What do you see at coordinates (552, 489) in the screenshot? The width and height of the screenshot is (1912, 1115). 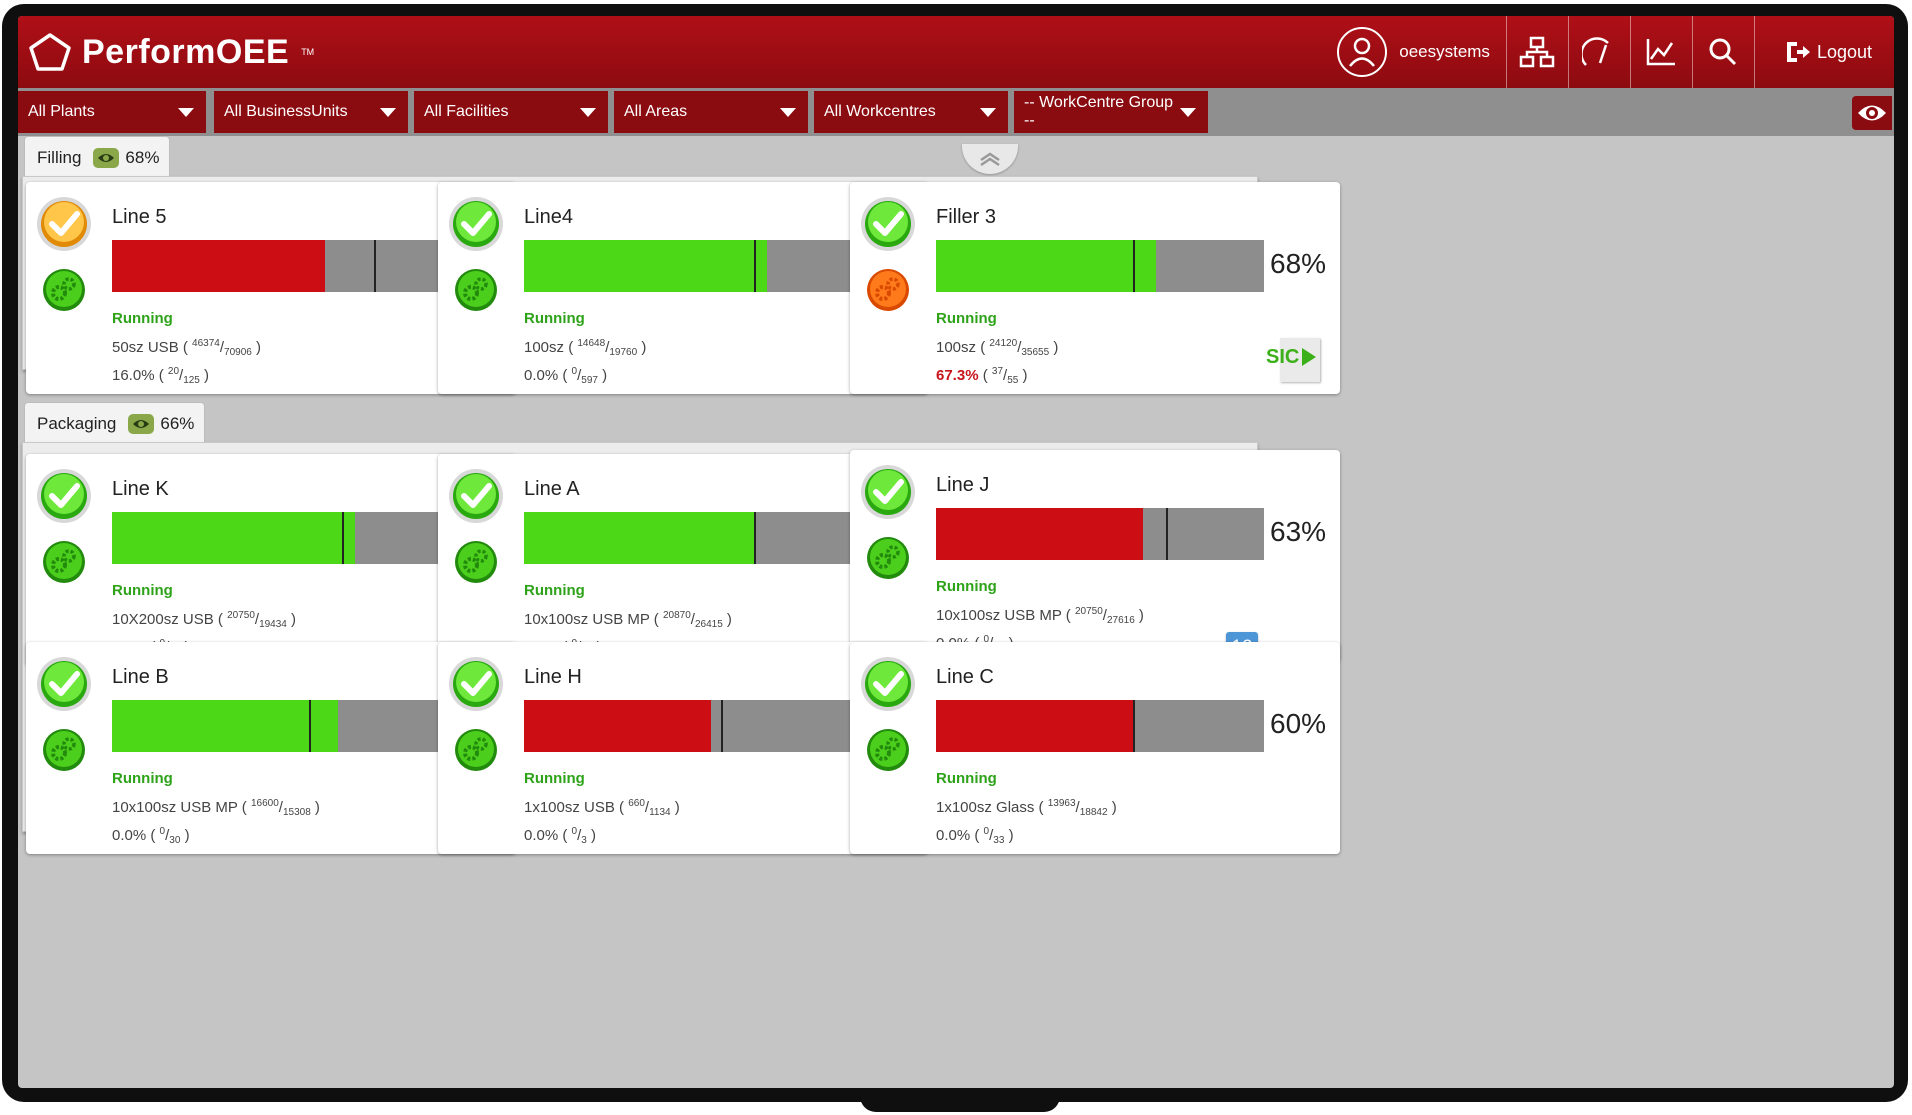 I see `line-name: Line A` at bounding box center [552, 489].